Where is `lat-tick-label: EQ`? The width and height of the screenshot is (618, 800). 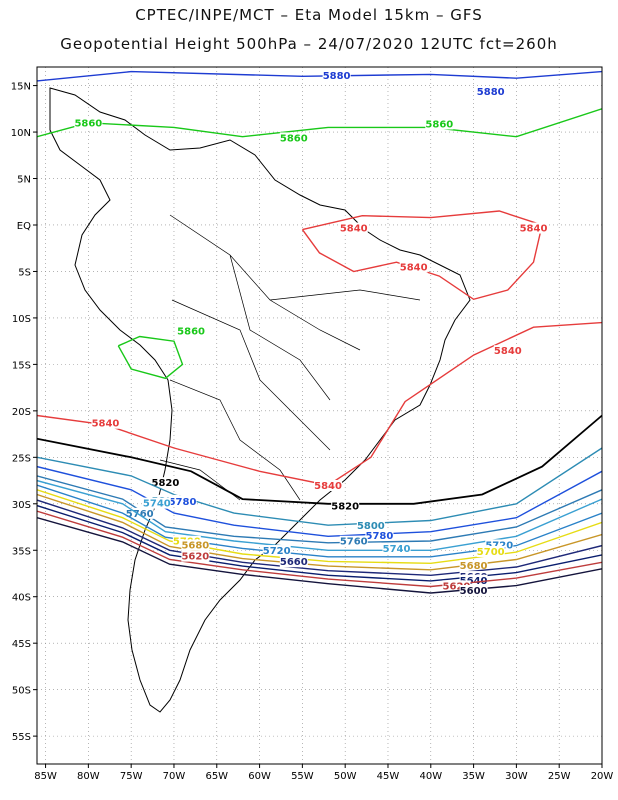
lat-tick-label: EQ is located at coordinates (24, 226).